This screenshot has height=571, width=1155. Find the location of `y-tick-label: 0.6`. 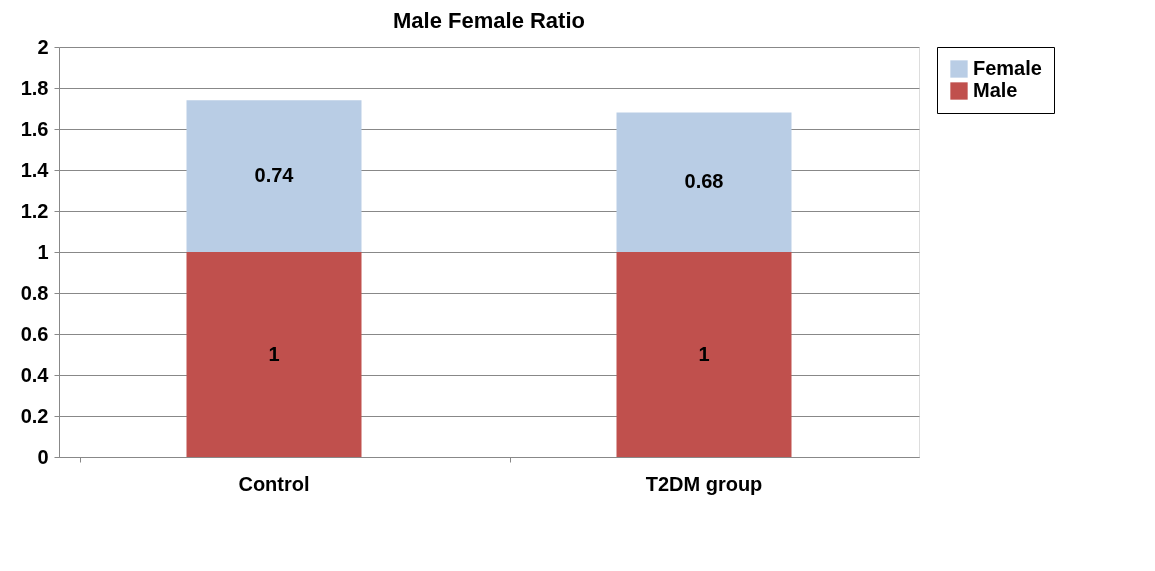

y-tick-label: 0.6 is located at coordinates (34, 333).